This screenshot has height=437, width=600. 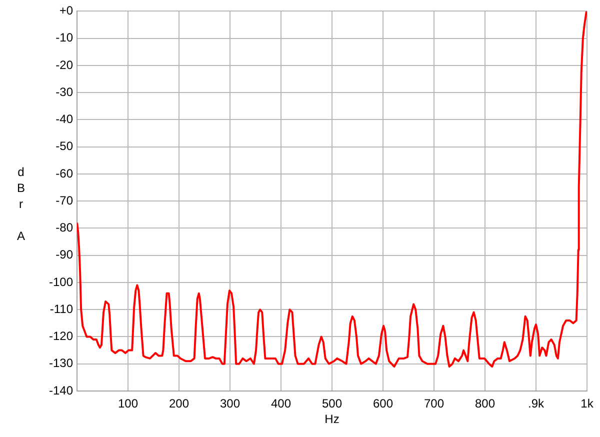 I want to click on x-axis-title: Hz, so click(x=332, y=419).